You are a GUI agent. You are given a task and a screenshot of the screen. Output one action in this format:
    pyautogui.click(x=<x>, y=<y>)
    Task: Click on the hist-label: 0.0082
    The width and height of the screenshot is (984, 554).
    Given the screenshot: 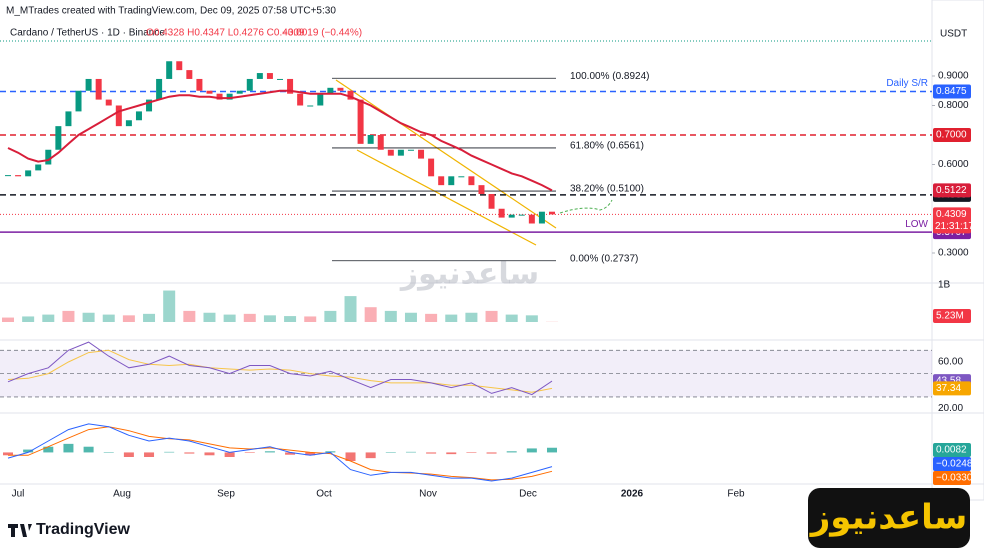 What is the action you would take?
    pyautogui.click(x=951, y=450)
    